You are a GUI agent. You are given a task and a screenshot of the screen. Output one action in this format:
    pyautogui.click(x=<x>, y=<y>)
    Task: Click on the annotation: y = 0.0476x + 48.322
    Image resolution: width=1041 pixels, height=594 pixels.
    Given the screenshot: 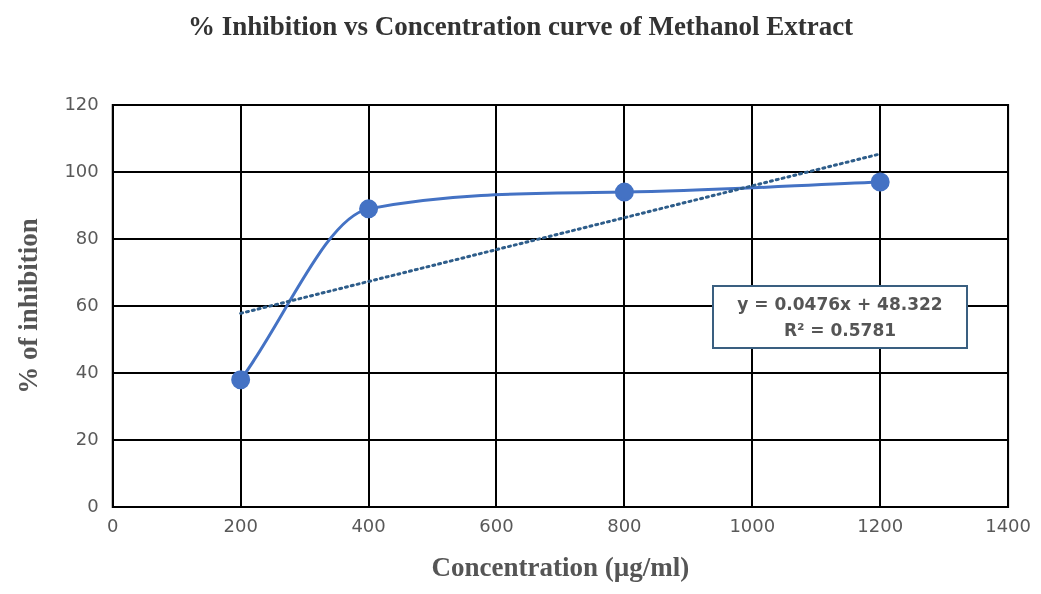 What is the action you would take?
    pyautogui.click(x=840, y=304)
    